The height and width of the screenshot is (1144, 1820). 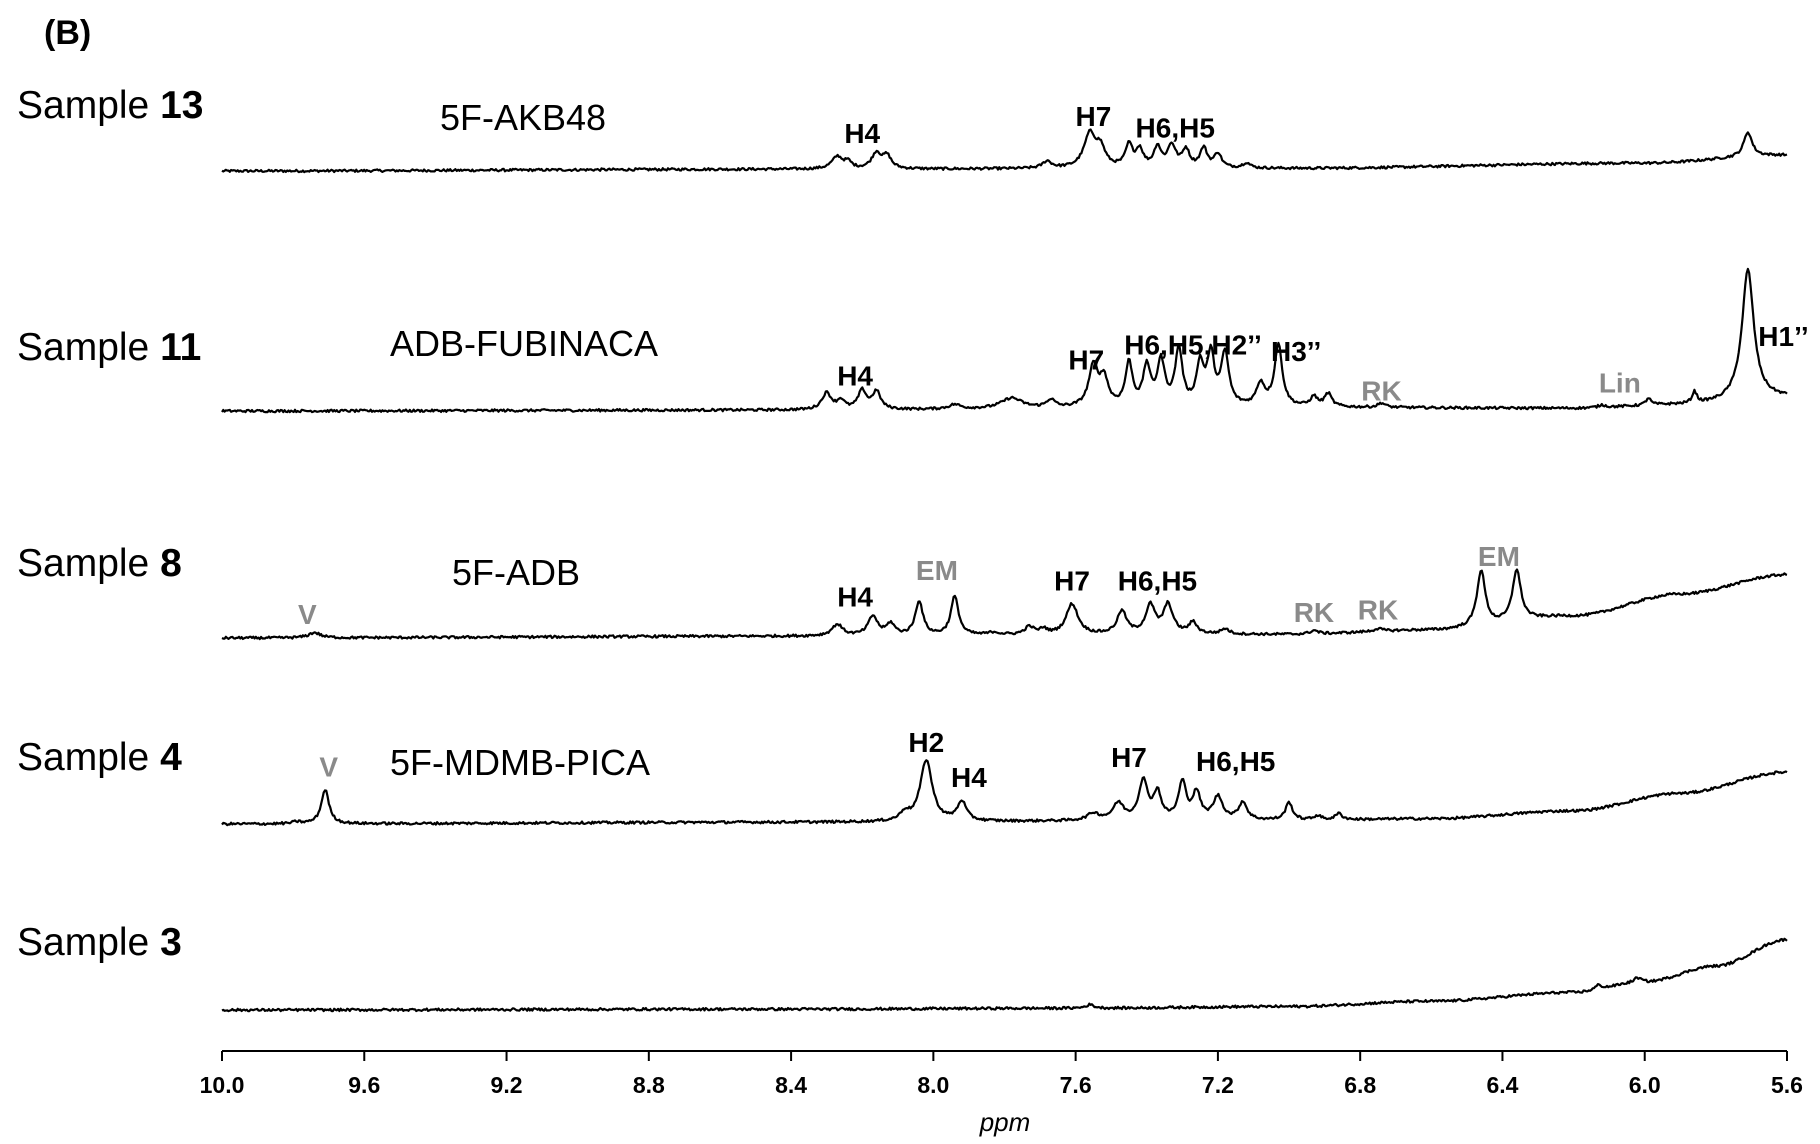 I want to click on x-tick-label: 8.4, so click(x=791, y=1085).